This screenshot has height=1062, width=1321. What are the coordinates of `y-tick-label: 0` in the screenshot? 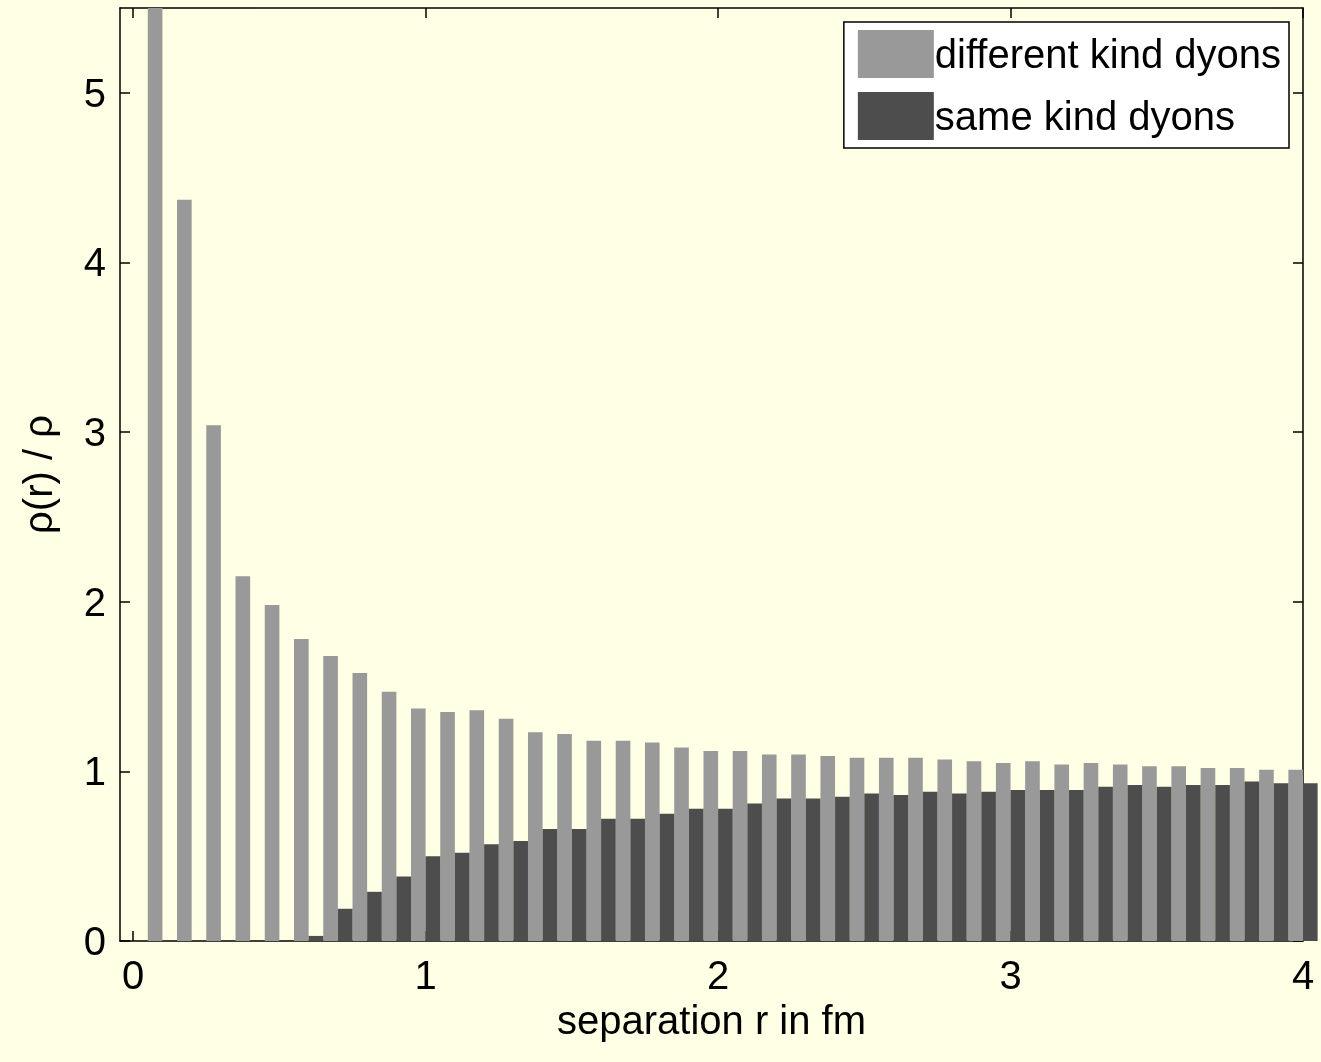 It's located at (94, 941).